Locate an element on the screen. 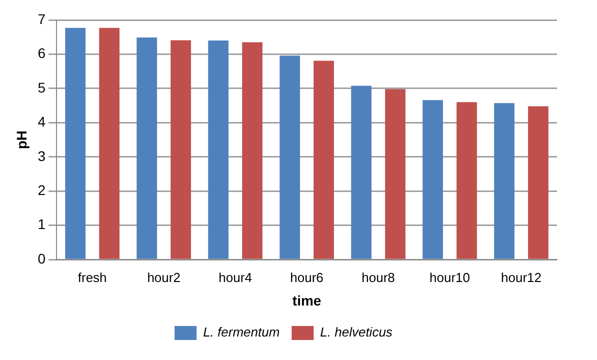  y-tick-label: 1 is located at coordinates (42, 224).